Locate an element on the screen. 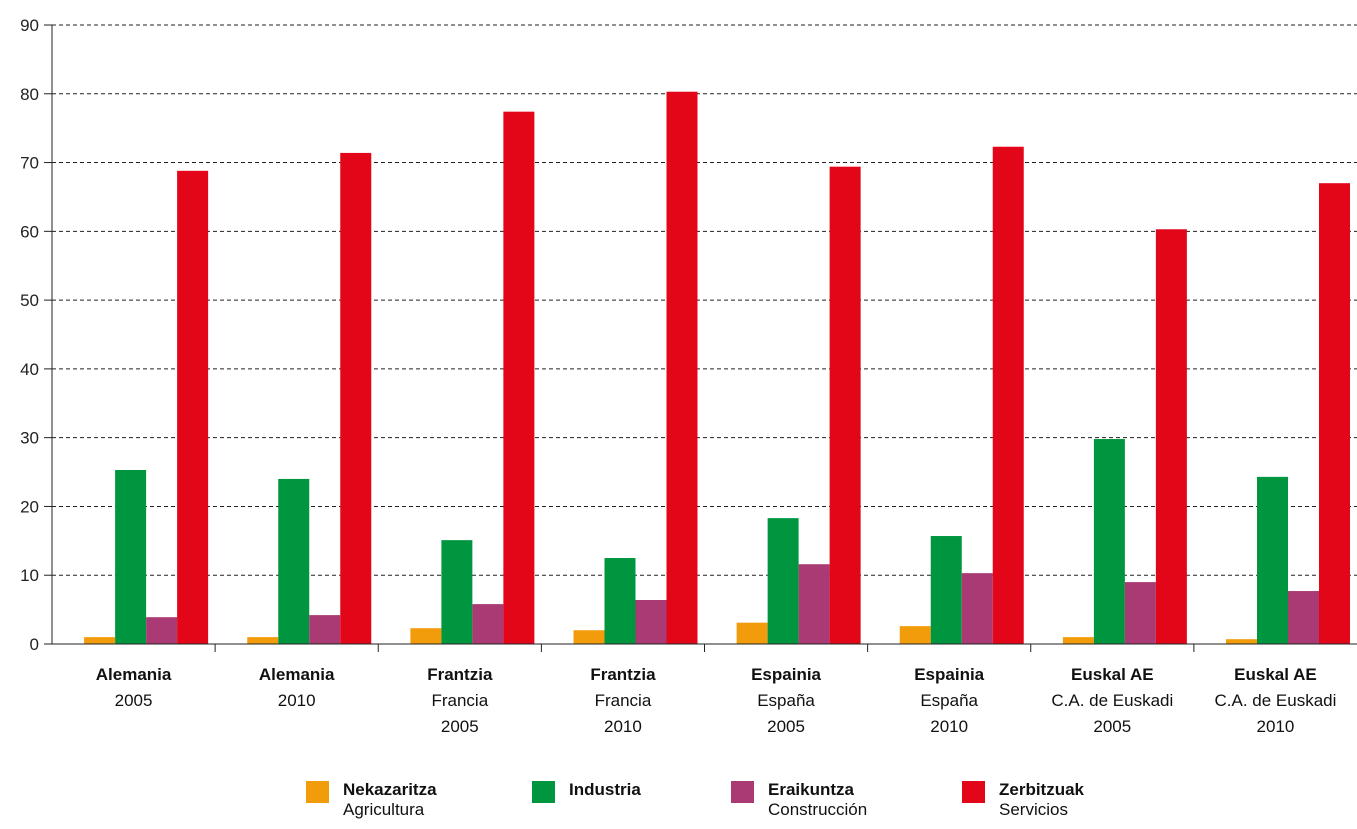 This screenshot has width=1357, height=829. y-tick-label: 90 is located at coordinates (29, 25).